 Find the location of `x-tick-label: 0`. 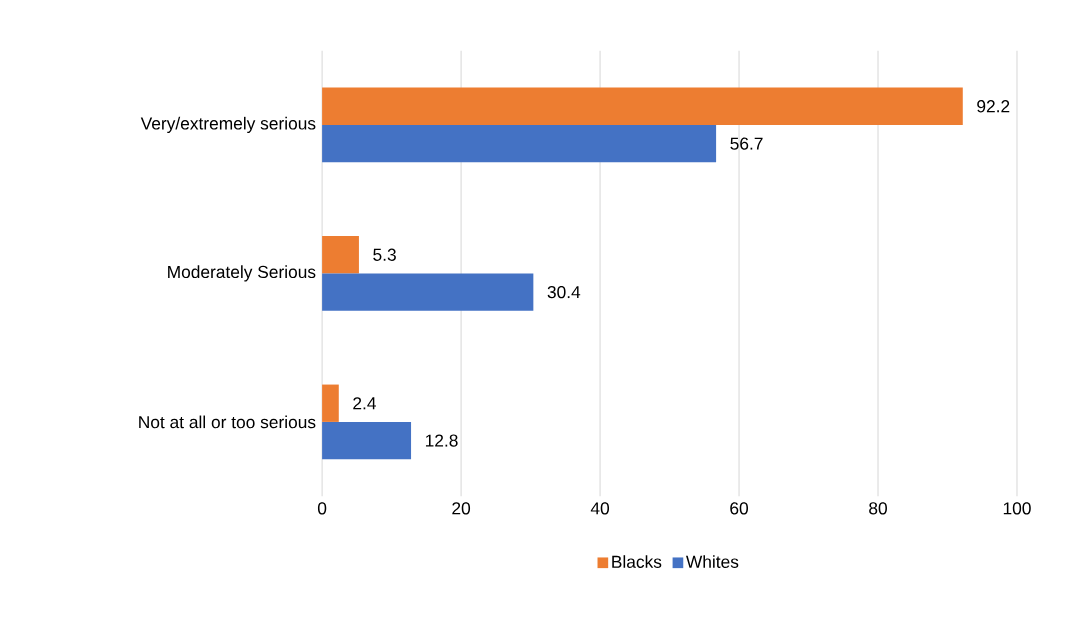

x-tick-label: 0 is located at coordinates (322, 508).